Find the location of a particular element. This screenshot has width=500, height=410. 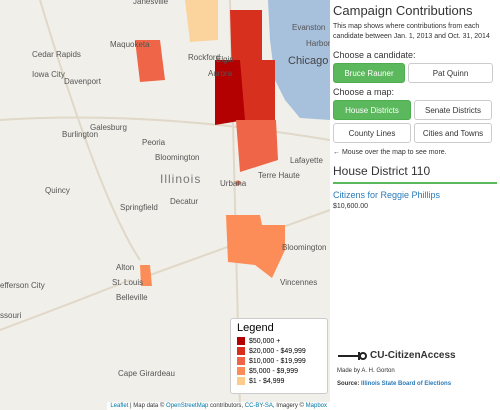

legend-label: $20,000 - $49,999 is located at coordinates (277, 351).